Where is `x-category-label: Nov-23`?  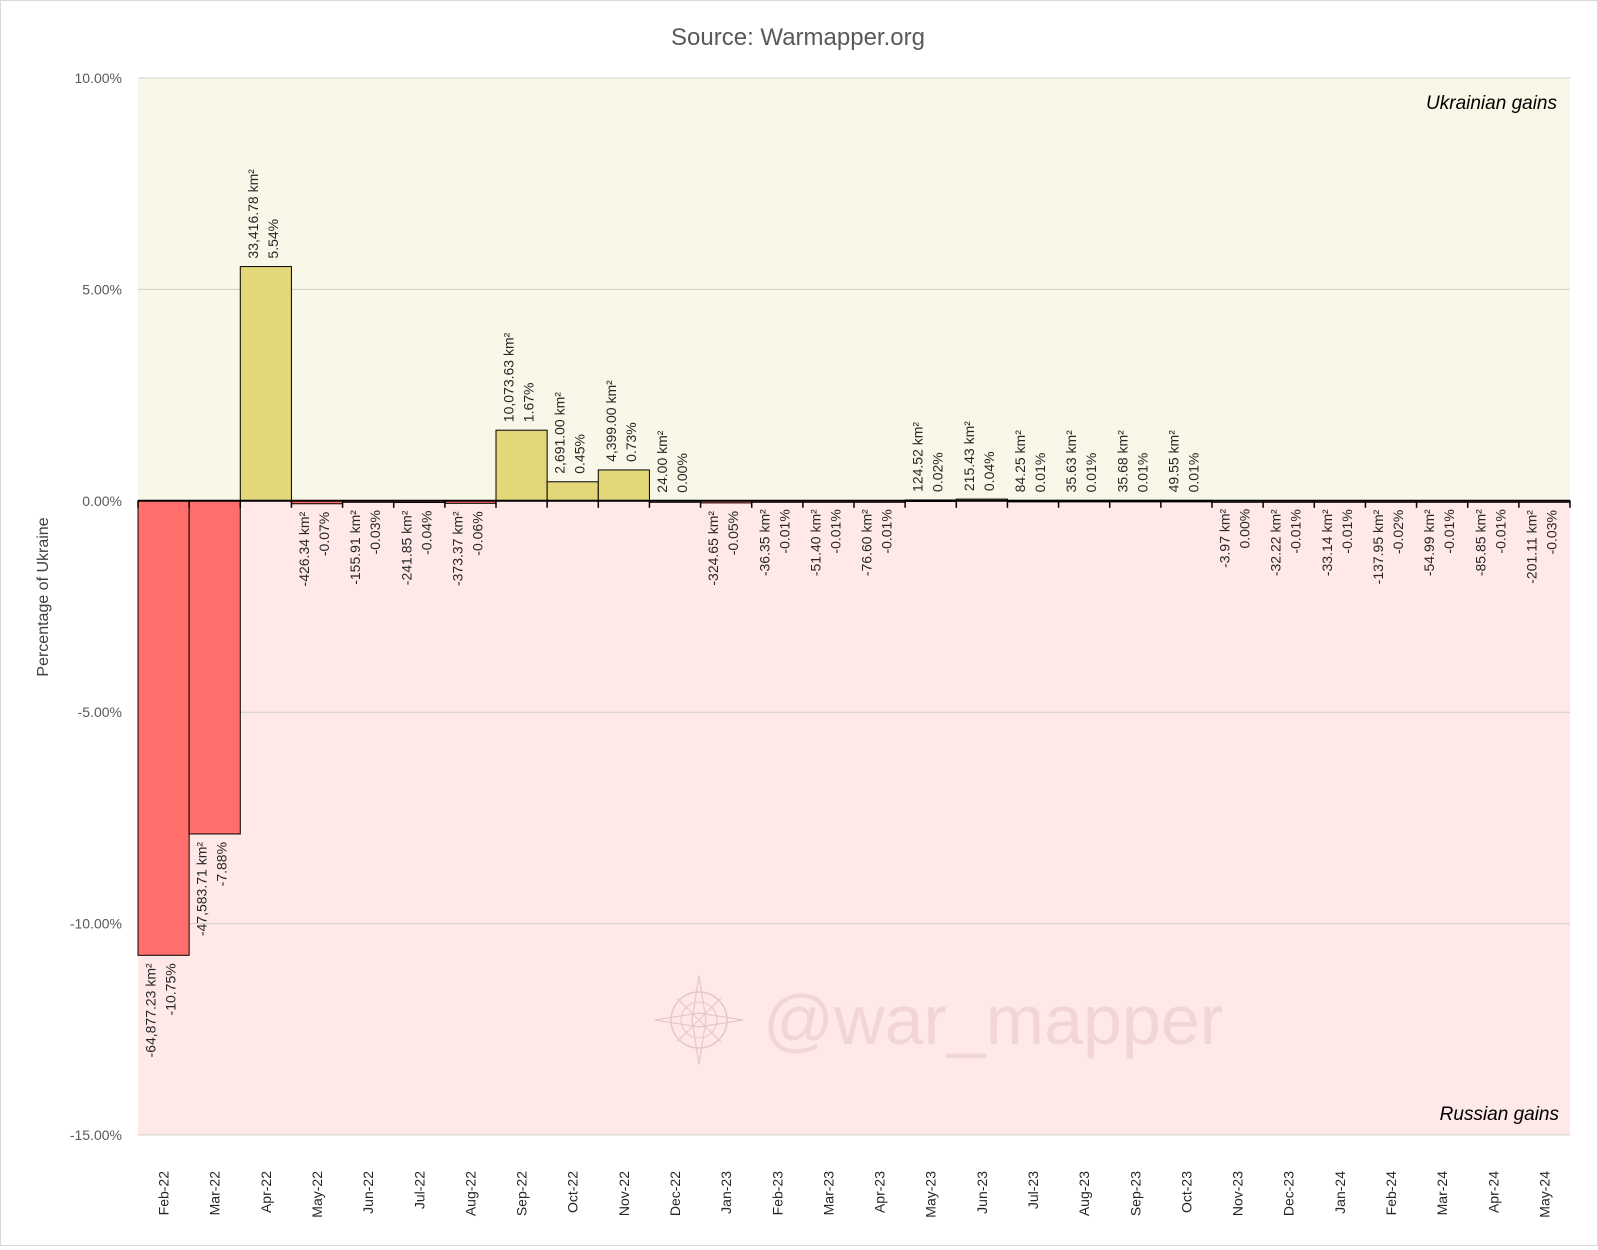
x-category-label: Nov-23 is located at coordinates (1238, 1193).